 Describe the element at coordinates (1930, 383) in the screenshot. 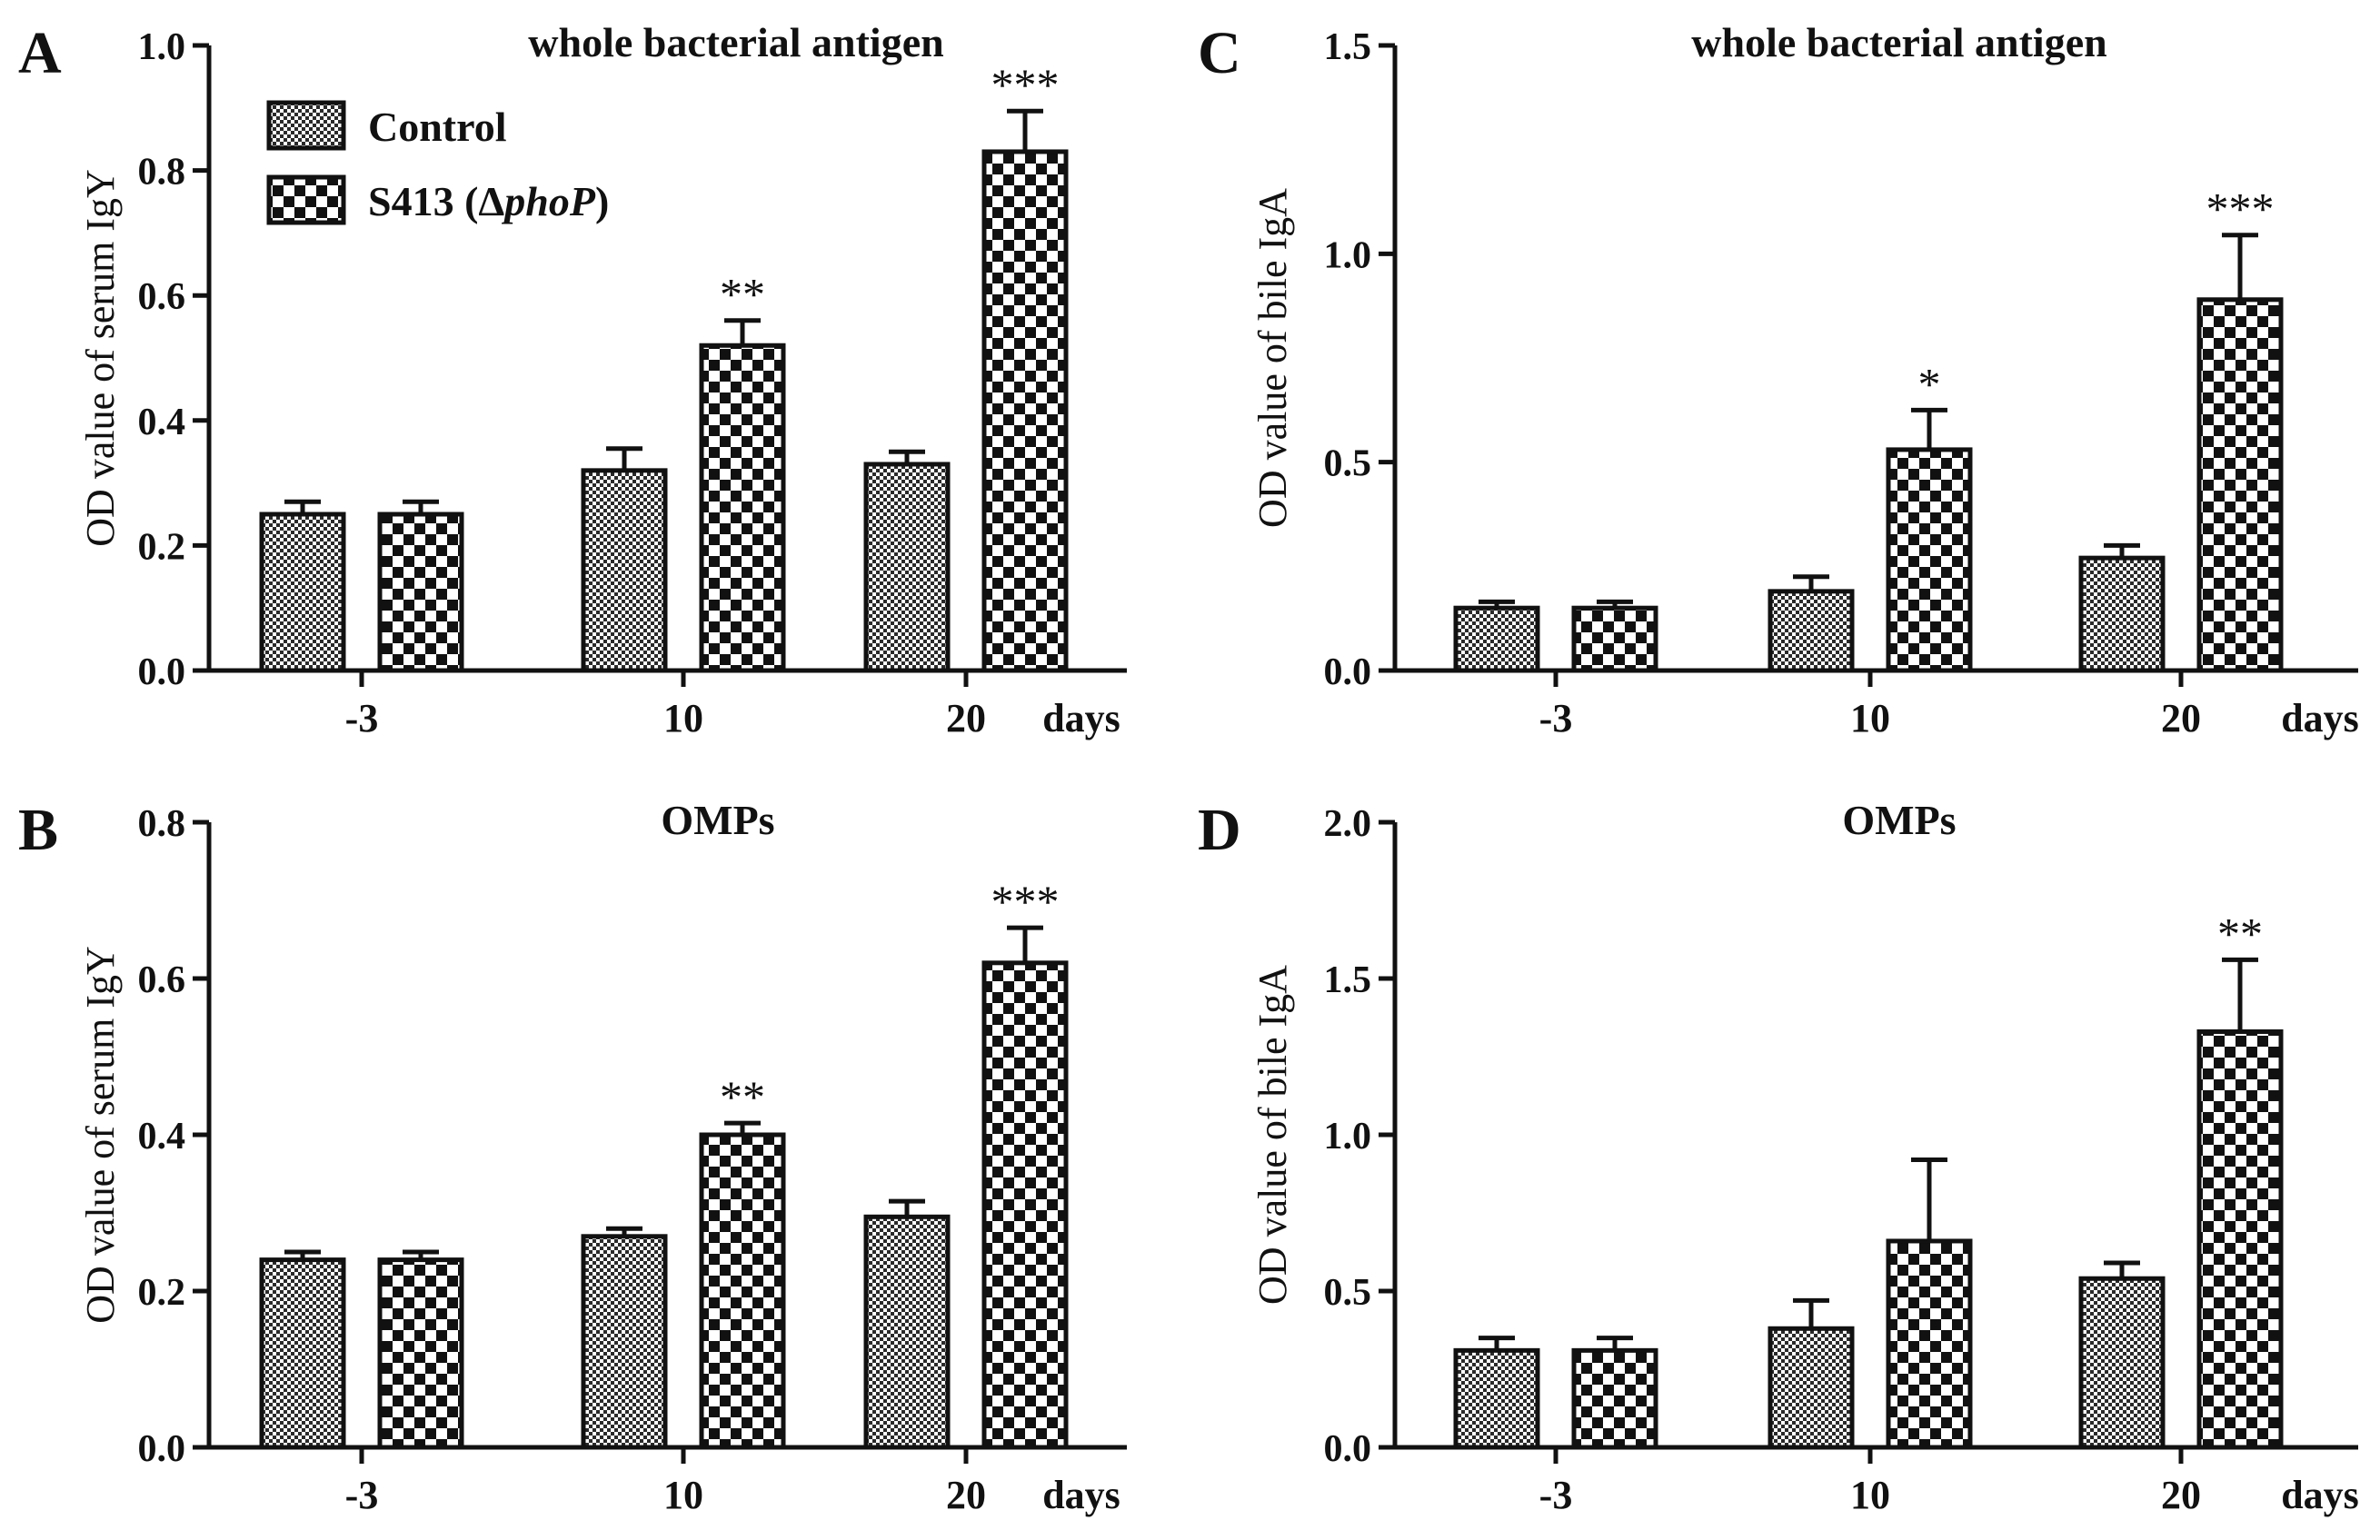

I see `significance-label: *` at that location.